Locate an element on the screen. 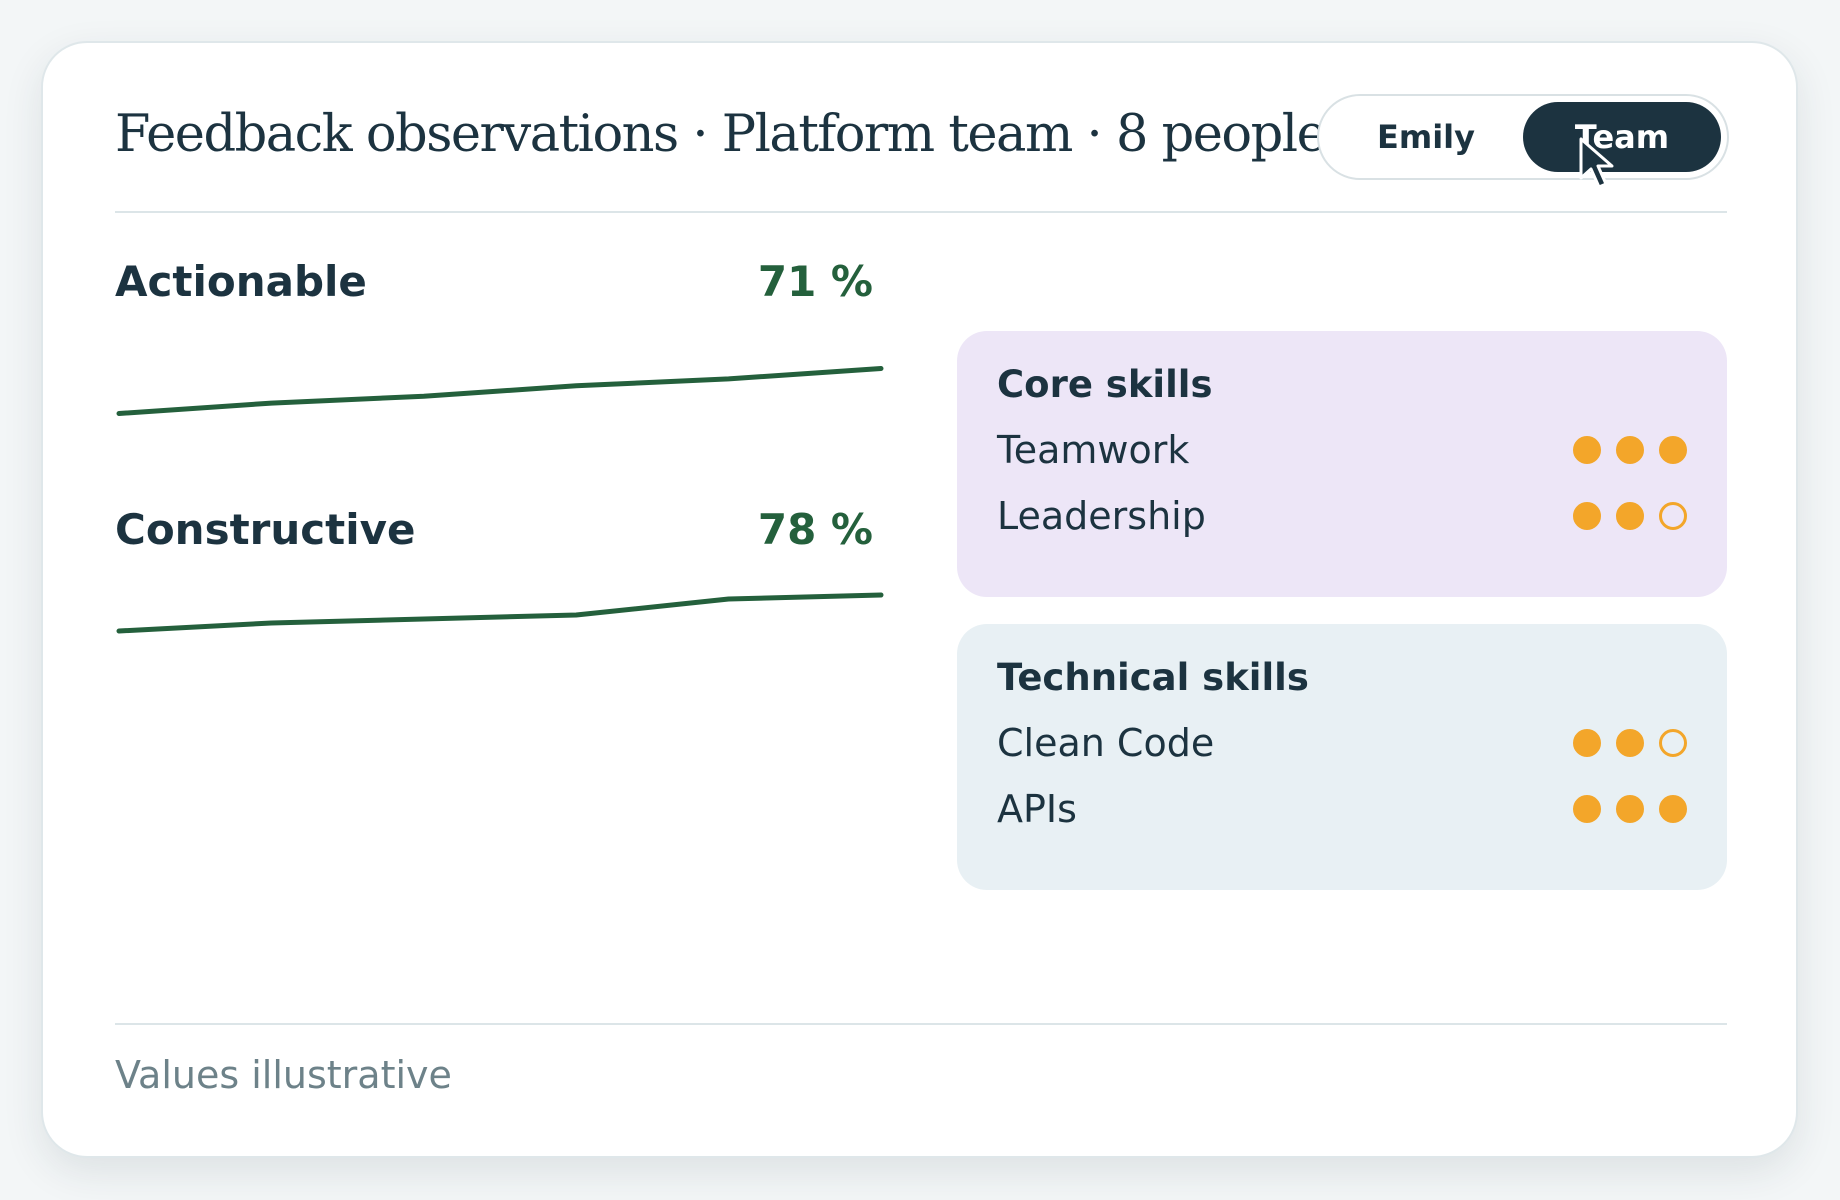  sparkline-actionable is located at coordinates (500, 391).